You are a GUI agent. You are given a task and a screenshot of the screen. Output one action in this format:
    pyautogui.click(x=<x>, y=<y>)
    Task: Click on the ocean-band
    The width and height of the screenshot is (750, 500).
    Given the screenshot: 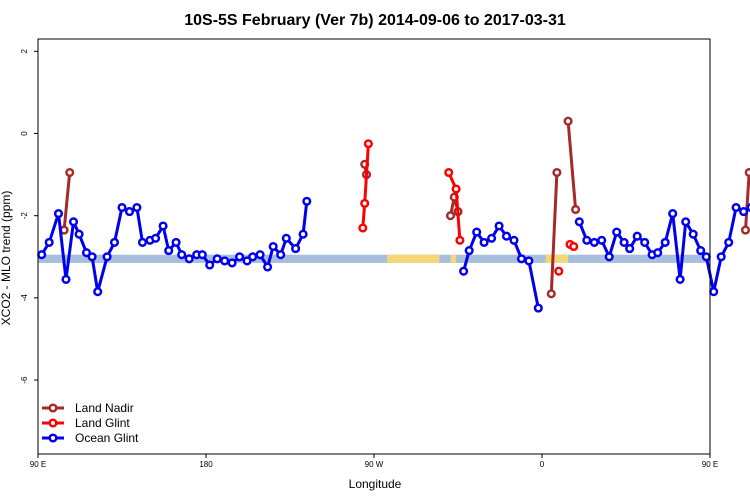 What is the action you would take?
    pyautogui.click(x=374, y=258)
    